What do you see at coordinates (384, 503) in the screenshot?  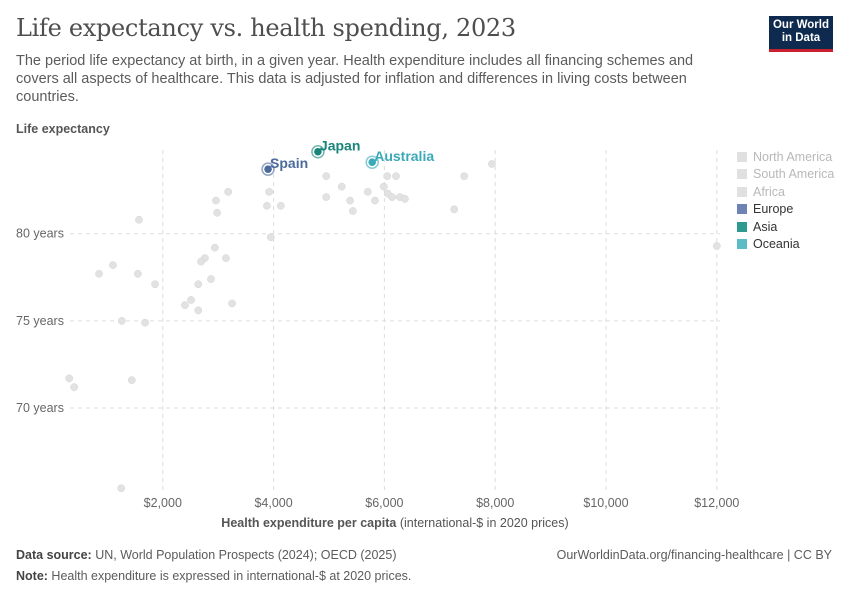 I see `x-tick-label: $6,000` at bounding box center [384, 503].